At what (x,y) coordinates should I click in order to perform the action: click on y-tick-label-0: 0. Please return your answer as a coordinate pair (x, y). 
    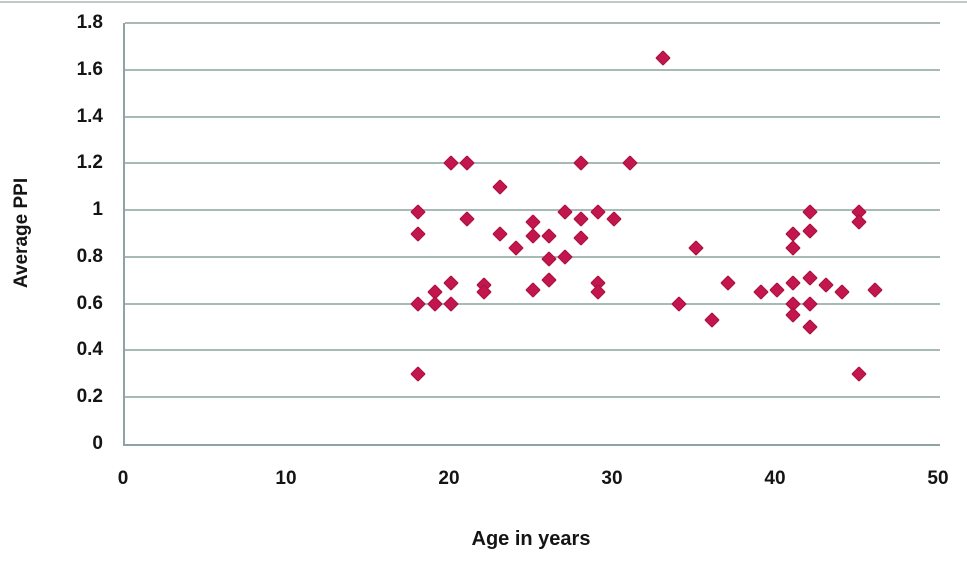
    Looking at the image, I should click on (97, 443).